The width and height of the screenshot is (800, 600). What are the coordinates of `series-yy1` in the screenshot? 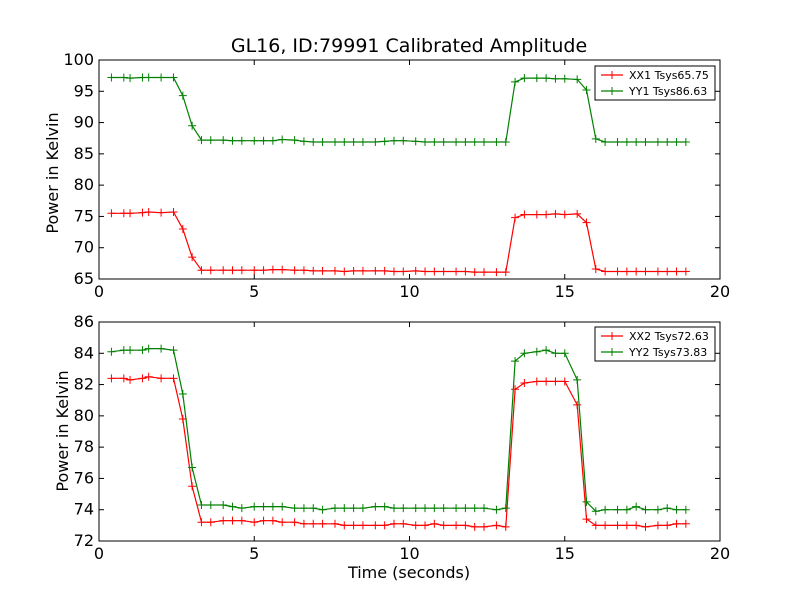 It's located at (398, 109).